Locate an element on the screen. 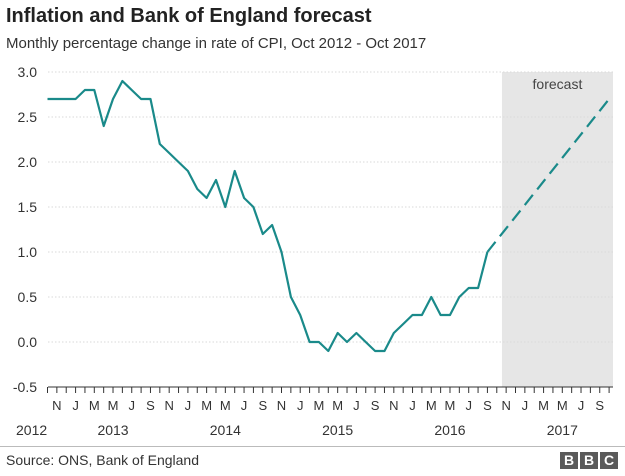 Image resolution: width=625 pixels, height=476 pixels. x-year-label: 2013 is located at coordinates (112, 430).